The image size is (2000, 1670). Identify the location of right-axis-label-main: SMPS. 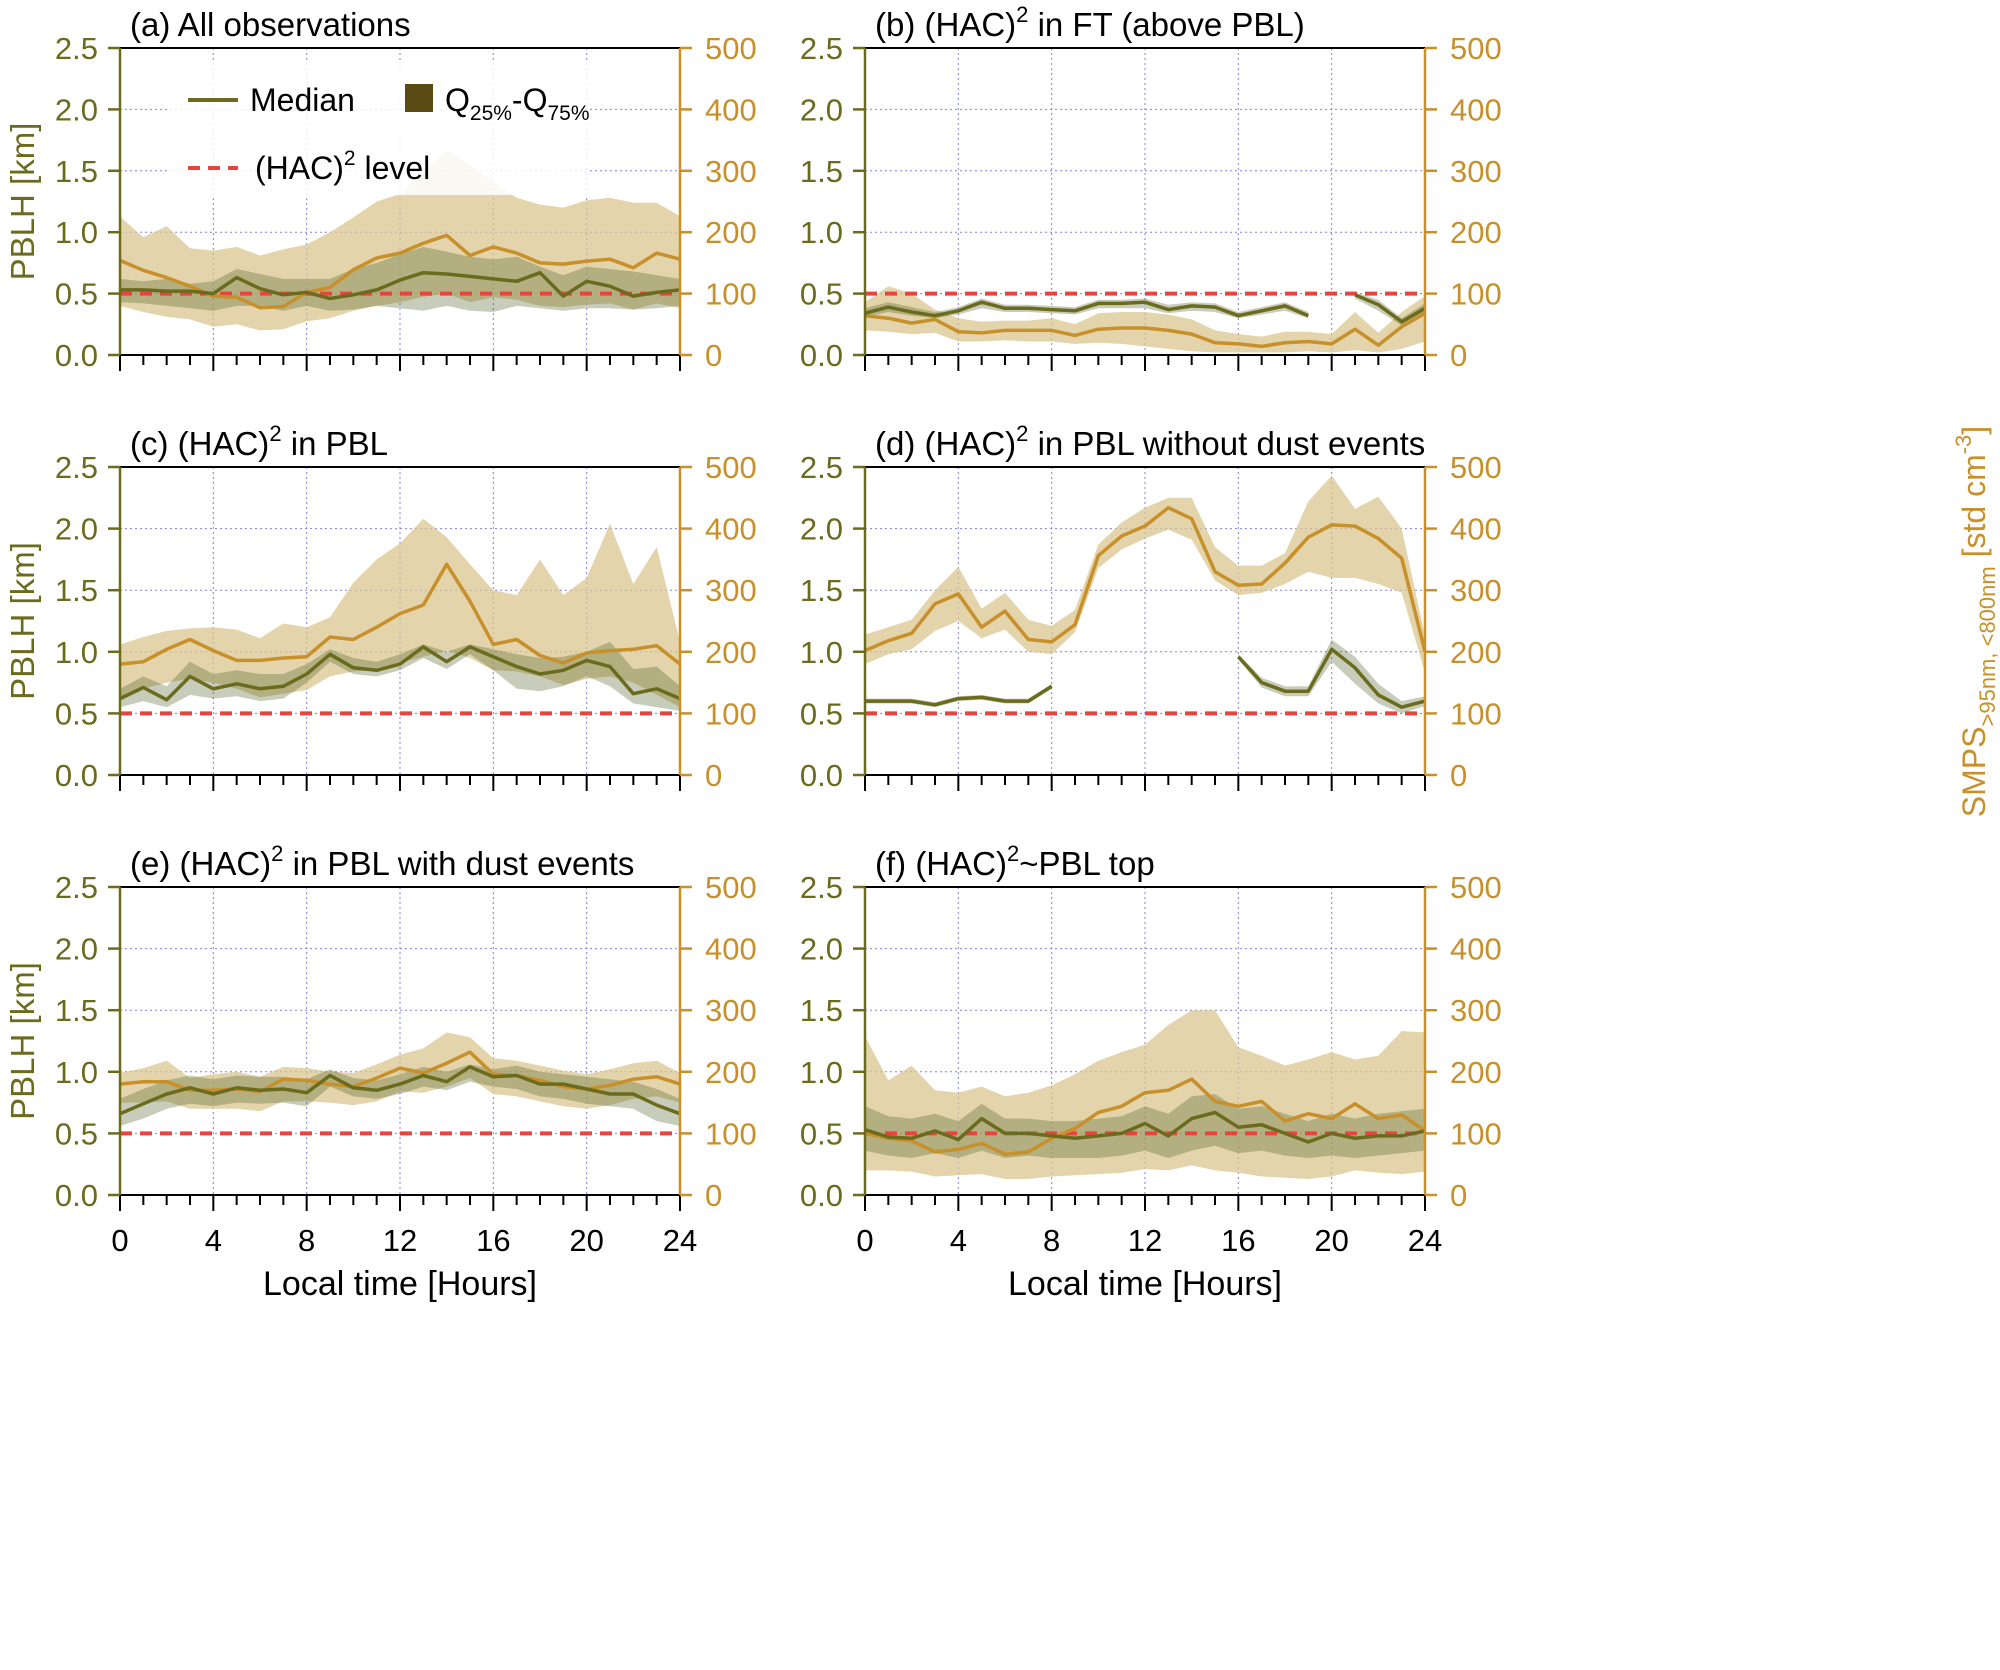
(1974, 772).